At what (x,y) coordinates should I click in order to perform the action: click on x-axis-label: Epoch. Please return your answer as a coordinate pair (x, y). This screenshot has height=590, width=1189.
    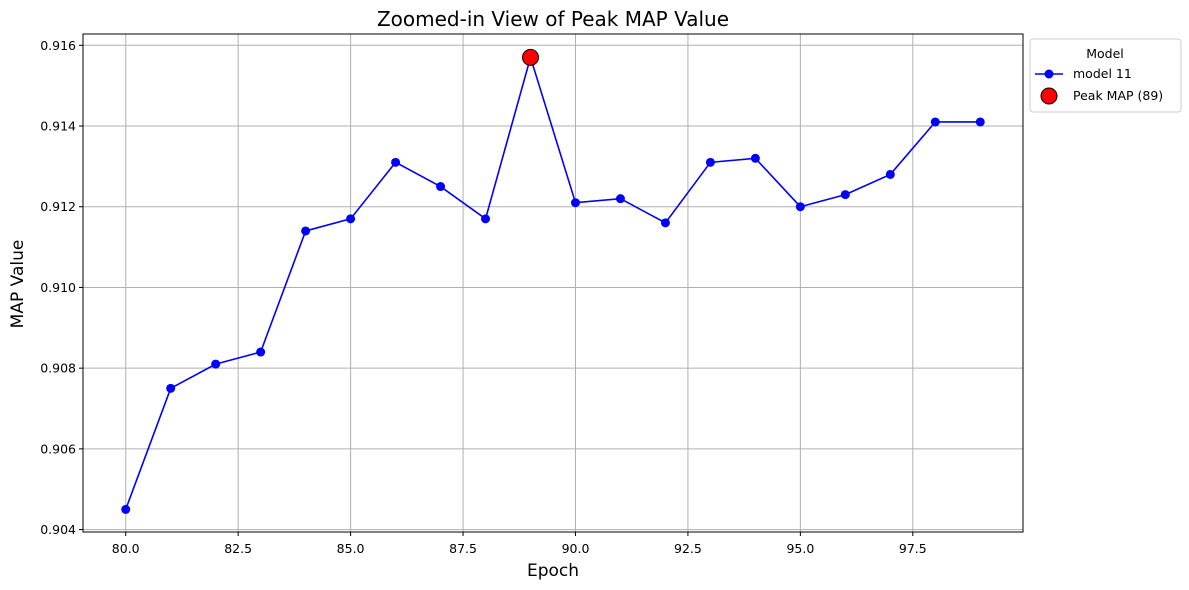
    Looking at the image, I should click on (553, 571).